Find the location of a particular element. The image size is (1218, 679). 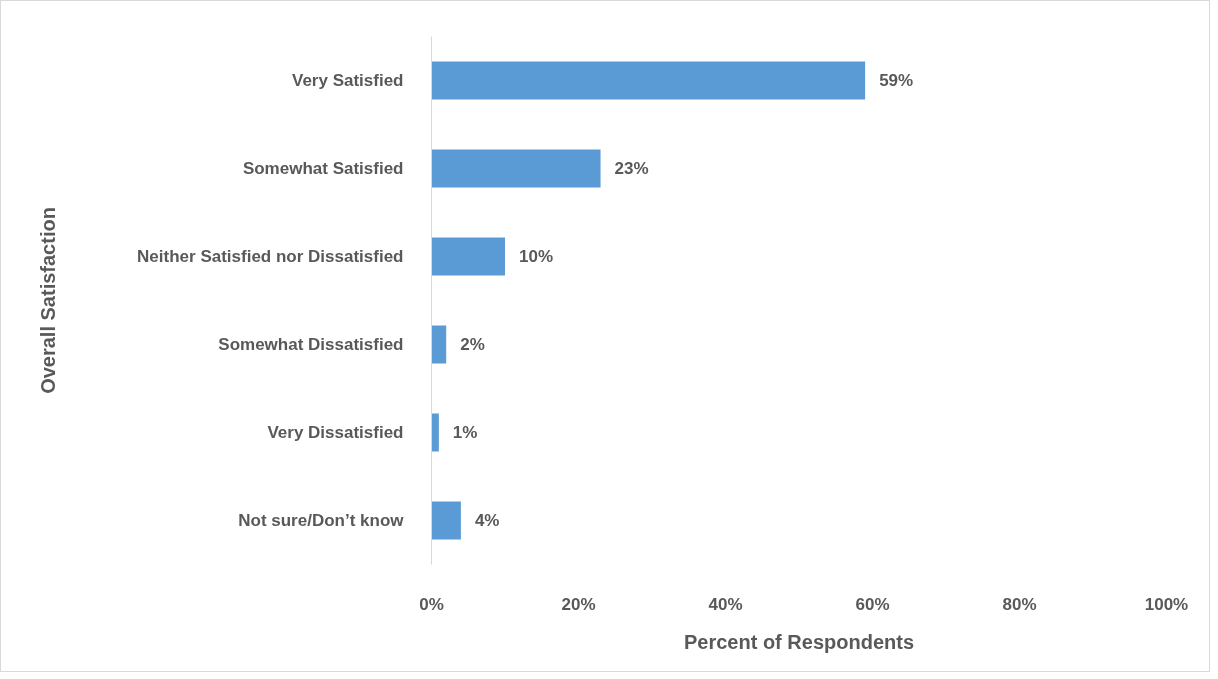

data-label: 1% is located at coordinates (465, 432).